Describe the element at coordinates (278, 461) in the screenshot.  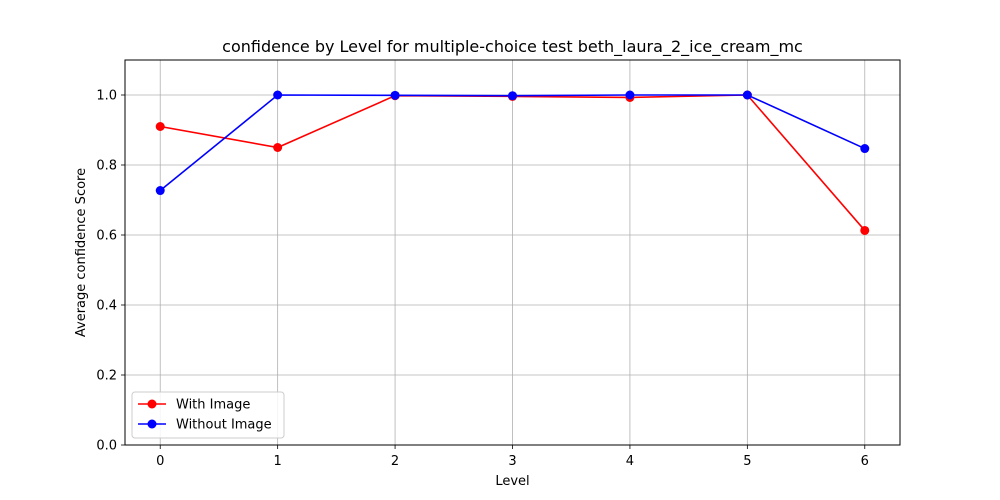
I see `x-tick-label: 1` at that location.